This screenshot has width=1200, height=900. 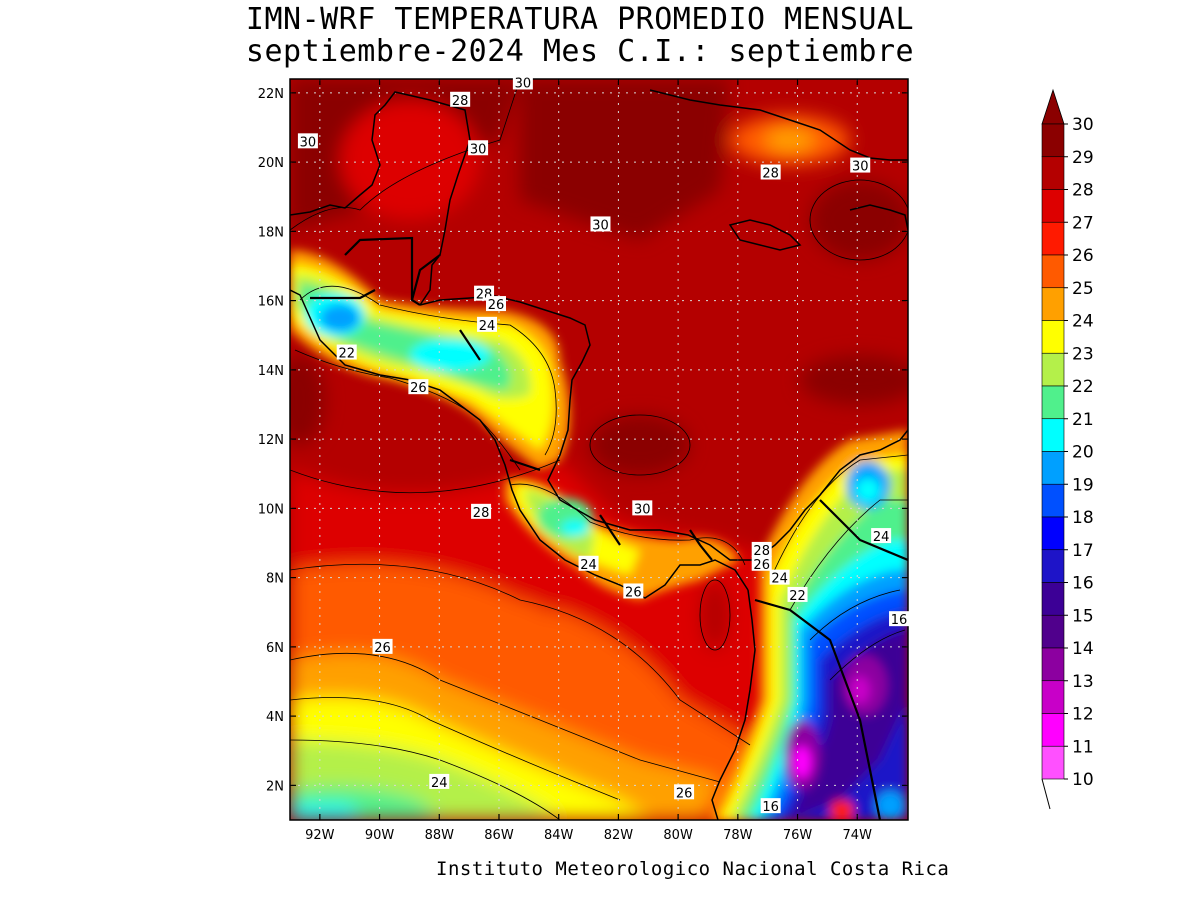 What do you see at coordinates (271, 302) in the screenshot?
I see `lat-tick-label: 16N` at bounding box center [271, 302].